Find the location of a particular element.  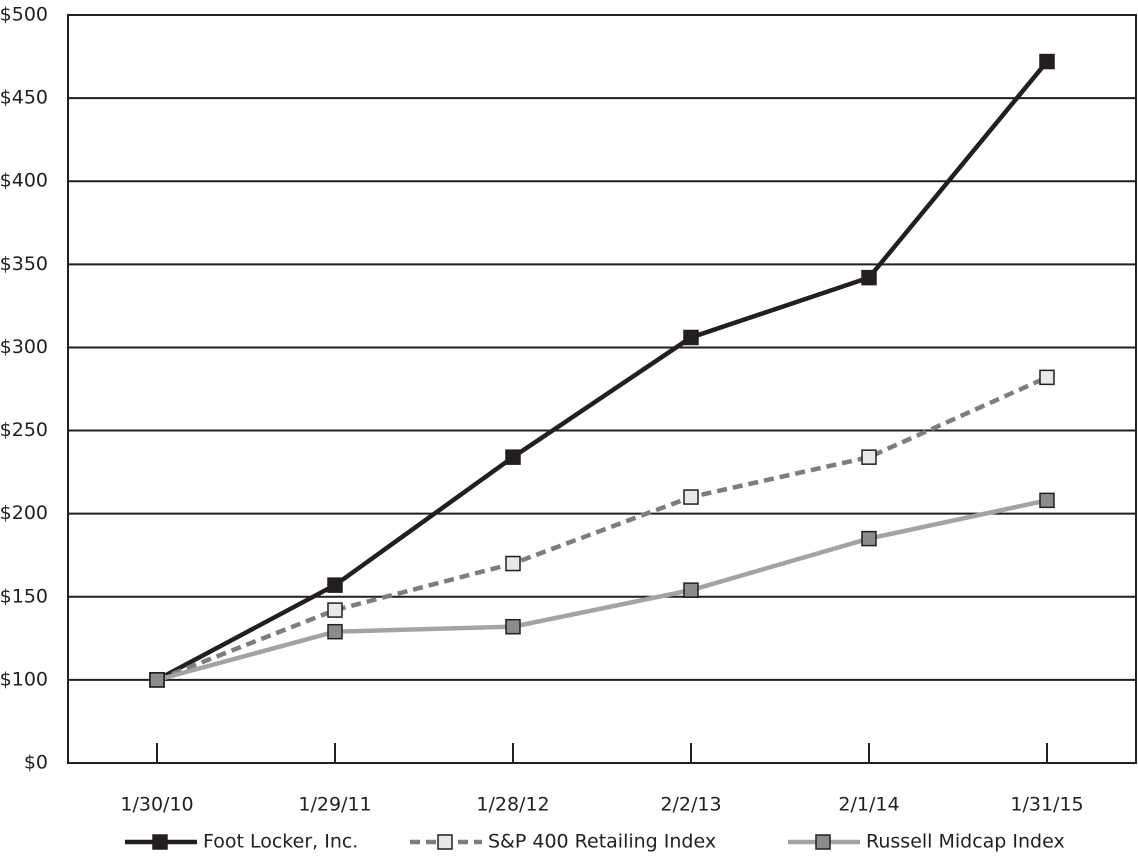

y-tick-label: $450 is located at coordinates (24, 98).